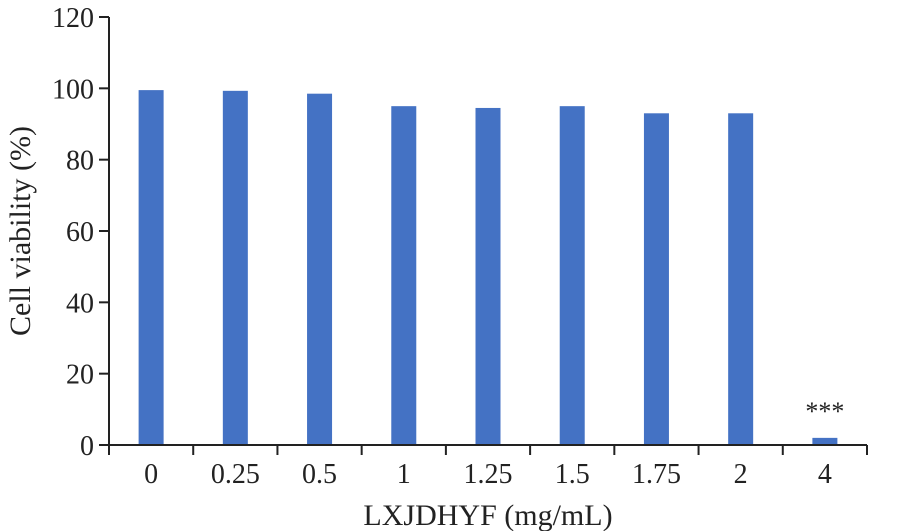 The height and width of the screenshot is (531, 897). Describe the element at coordinates (741, 474) in the screenshot. I see `x-tick-label: 2` at that location.